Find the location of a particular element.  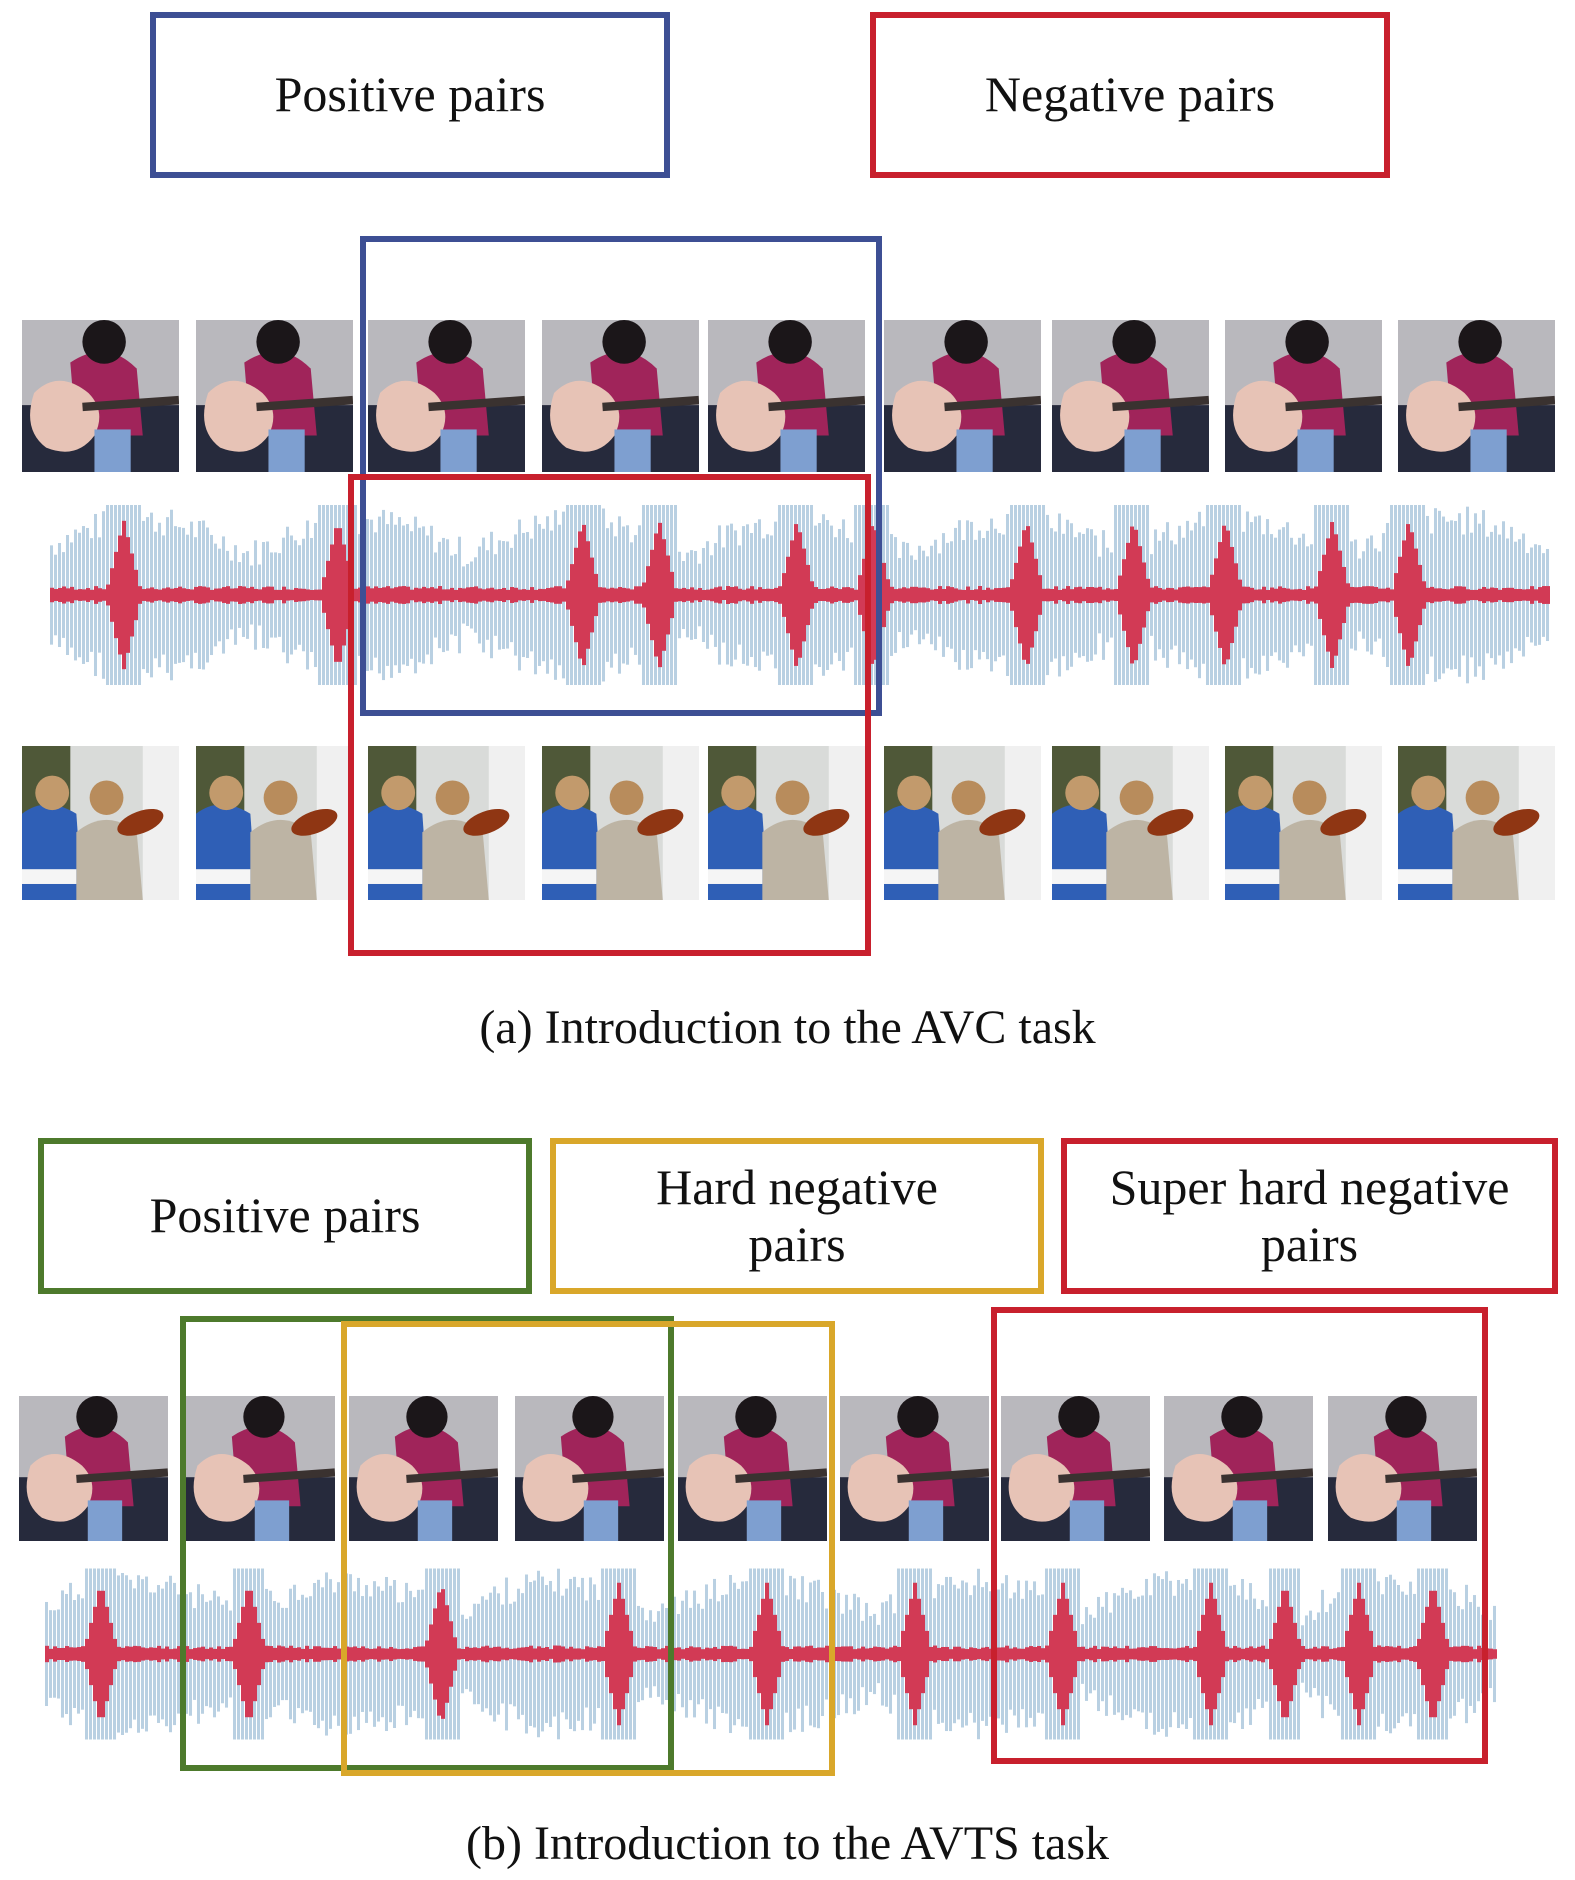

hard-negative-pair-box-b is located at coordinates (588, 1548).